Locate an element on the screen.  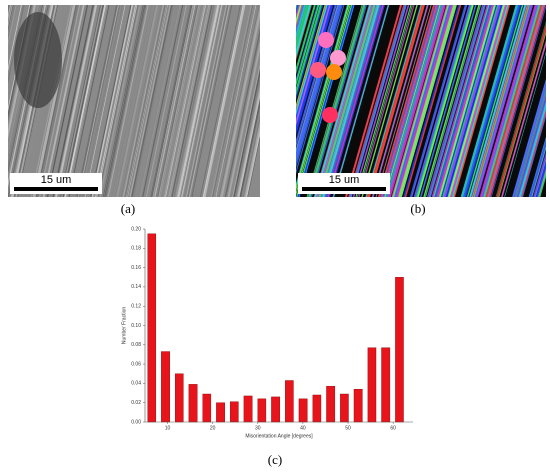
y-tick-label: 0.20 is located at coordinates (136, 229).